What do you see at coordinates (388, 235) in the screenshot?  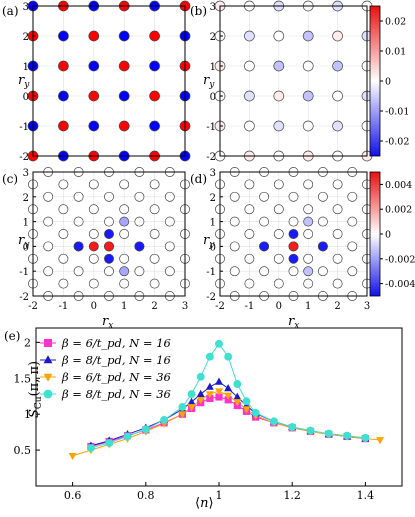 I see `colorbar-tick-label: 0` at bounding box center [388, 235].